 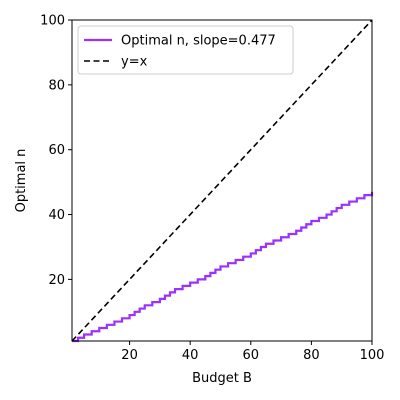 I want to click on x-tick-label: 60, so click(x=251, y=355).